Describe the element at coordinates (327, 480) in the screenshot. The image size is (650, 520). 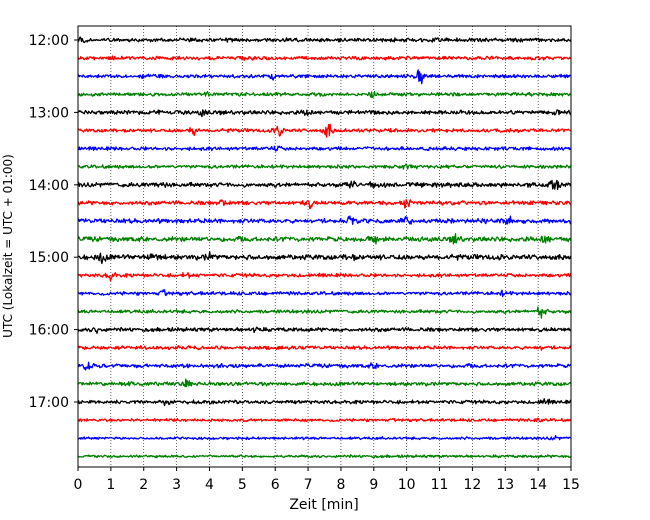
I see `x-axis-ticks: 0 1 2 3 4 5 6 7 8 9 10 11 12 13 14 15` at that location.